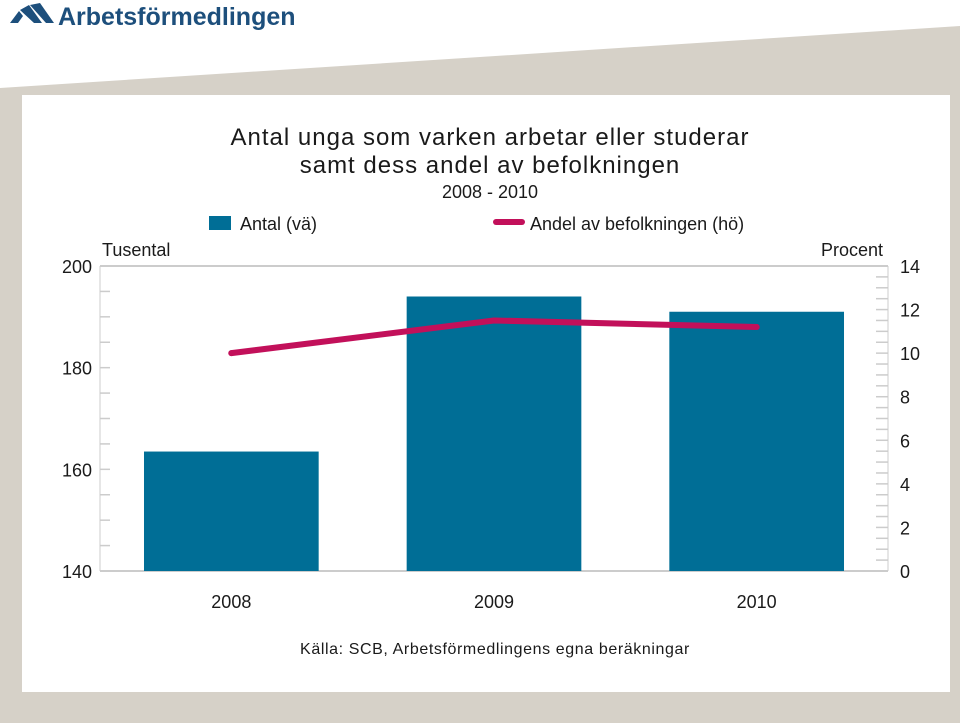 The image size is (960, 728). What do you see at coordinates (490, 192) in the screenshot?
I see `chart-period: 2008 - 2010` at bounding box center [490, 192].